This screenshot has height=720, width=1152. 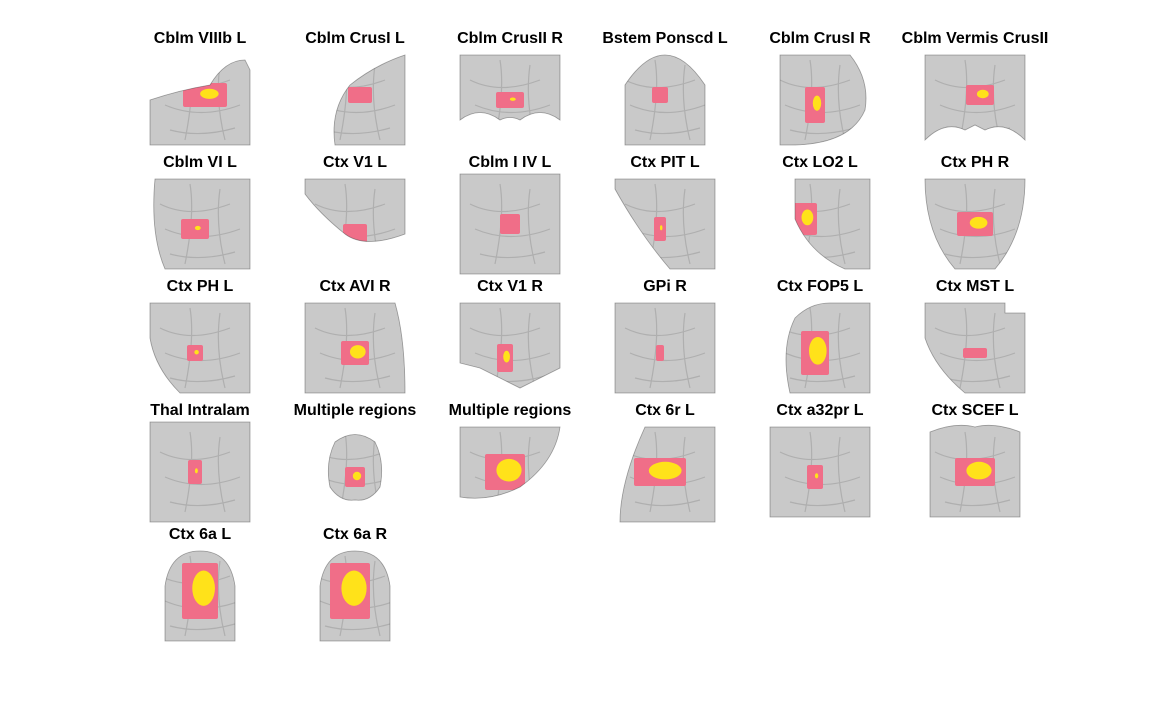 I want to click on panel-title: Ctx V1 L, so click(x=354, y=162).